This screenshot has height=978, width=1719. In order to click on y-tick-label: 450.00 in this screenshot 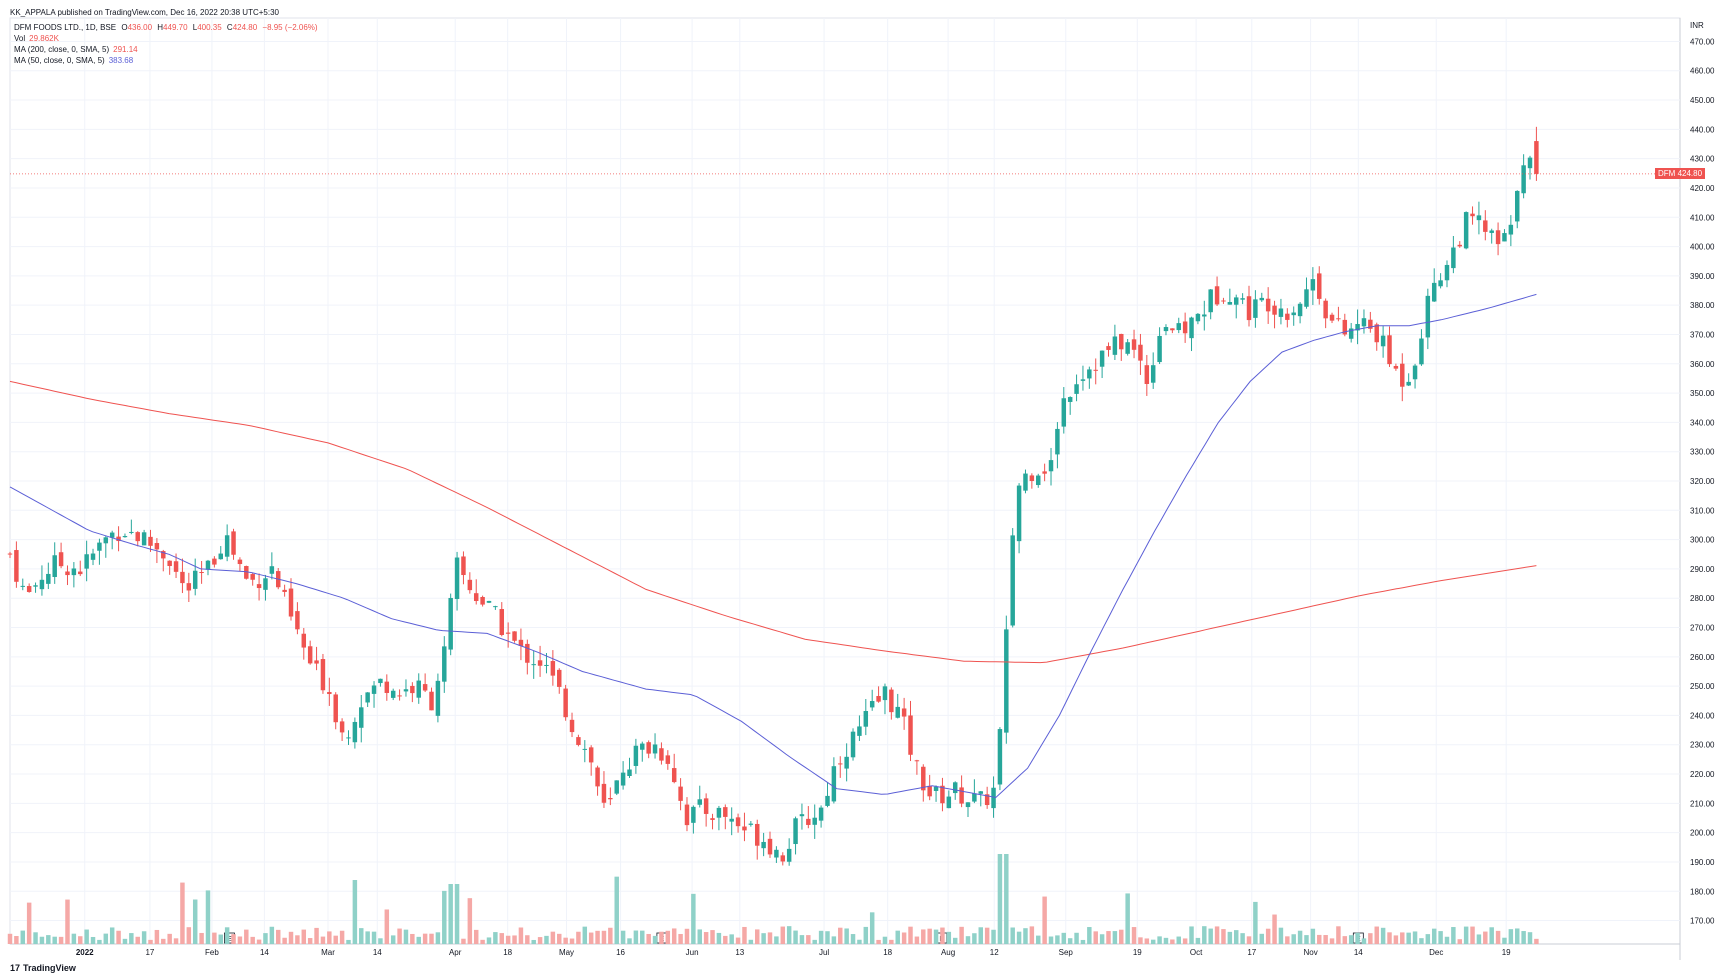, I will do `click(1702, 100)`.